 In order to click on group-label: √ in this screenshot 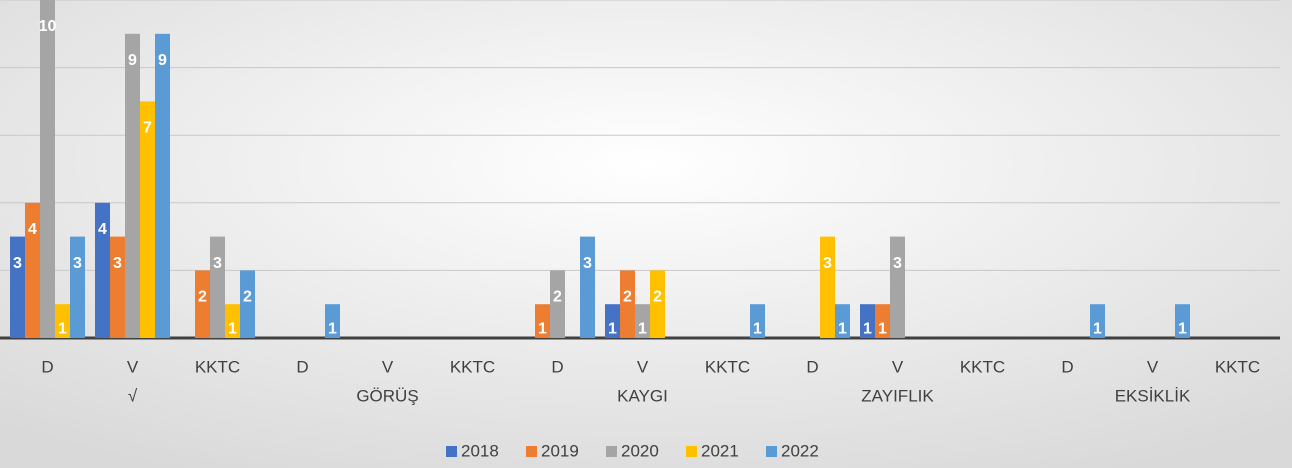, I will do `click(133, 395)`.